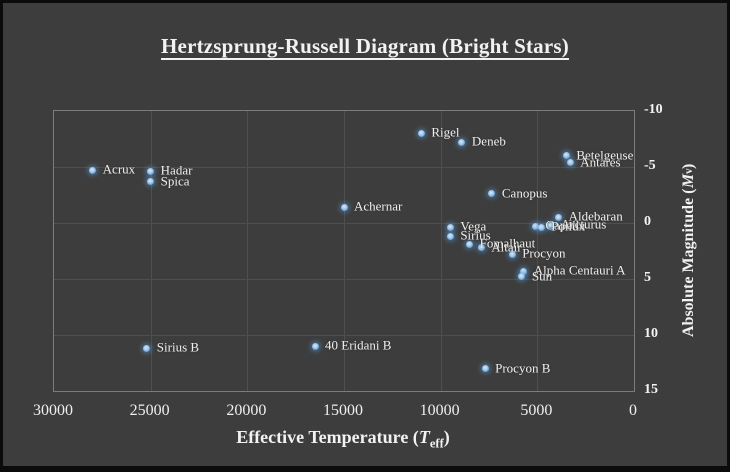  What do you see at coordinates (178, 348) in the screenshot?
I see `star-label: Sirius B` at bounding box center [178, 348].